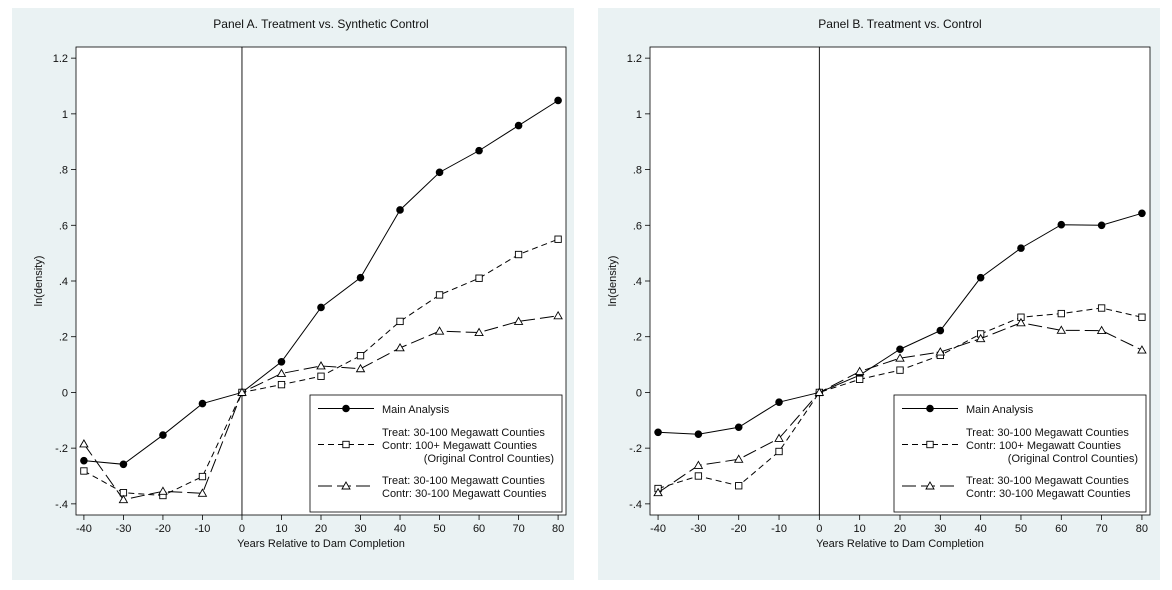  Describe the element at coordinates (65, 393) in the screenshot. I see `y-tick-label: 0` at that location.